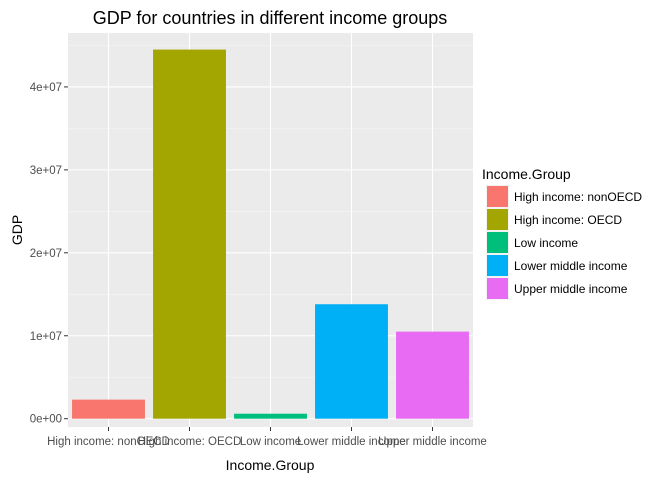  I want to click on legend-title: Income.Group, so click(526, 174).